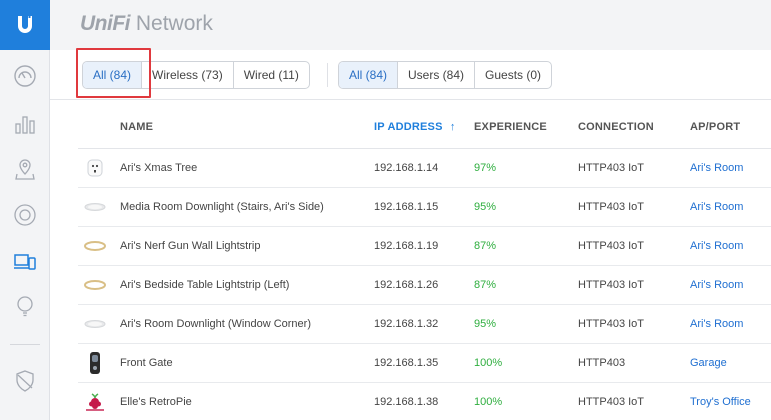 This screenshot has width=771, height=420. I want to click on client-connection: HTTP403, so click(602, 363).